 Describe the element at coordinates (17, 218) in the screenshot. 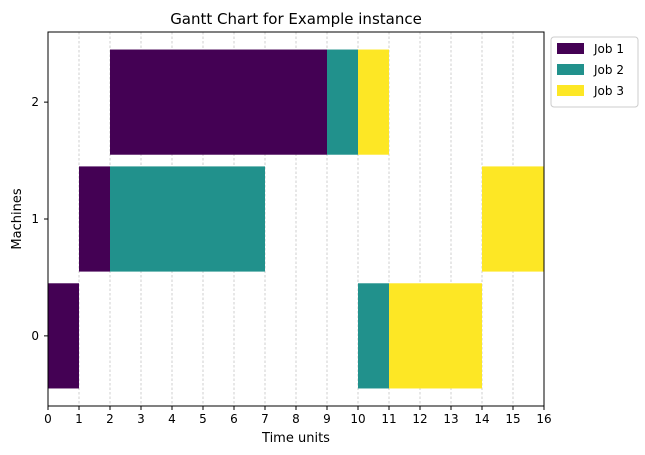

I see `y-axis-label: Machines` at that location.